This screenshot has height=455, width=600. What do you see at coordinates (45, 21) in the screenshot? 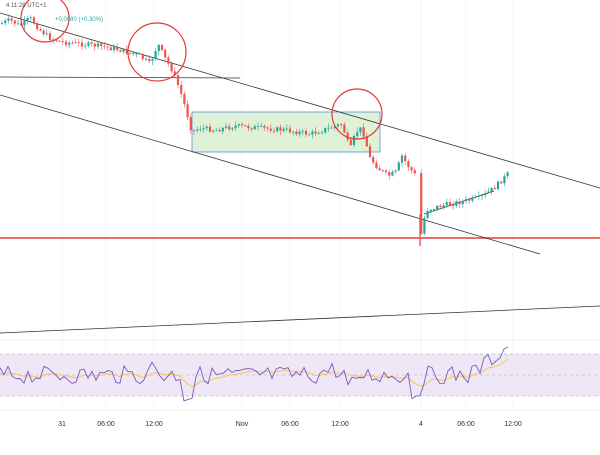
I see `annotation-circle-top` at bounding box center [45, 21].